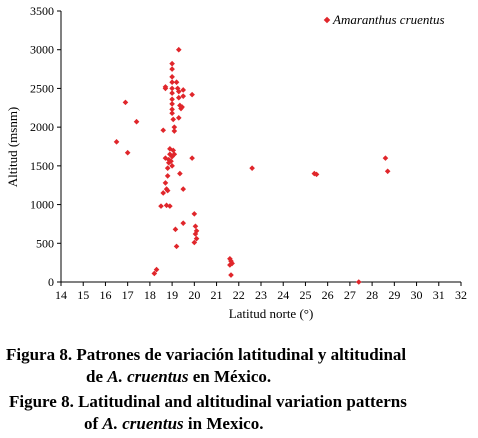 The height and width of the screenshot is (438, 478). I want to click on caption-line-4-pre: of, so click(93, 423).